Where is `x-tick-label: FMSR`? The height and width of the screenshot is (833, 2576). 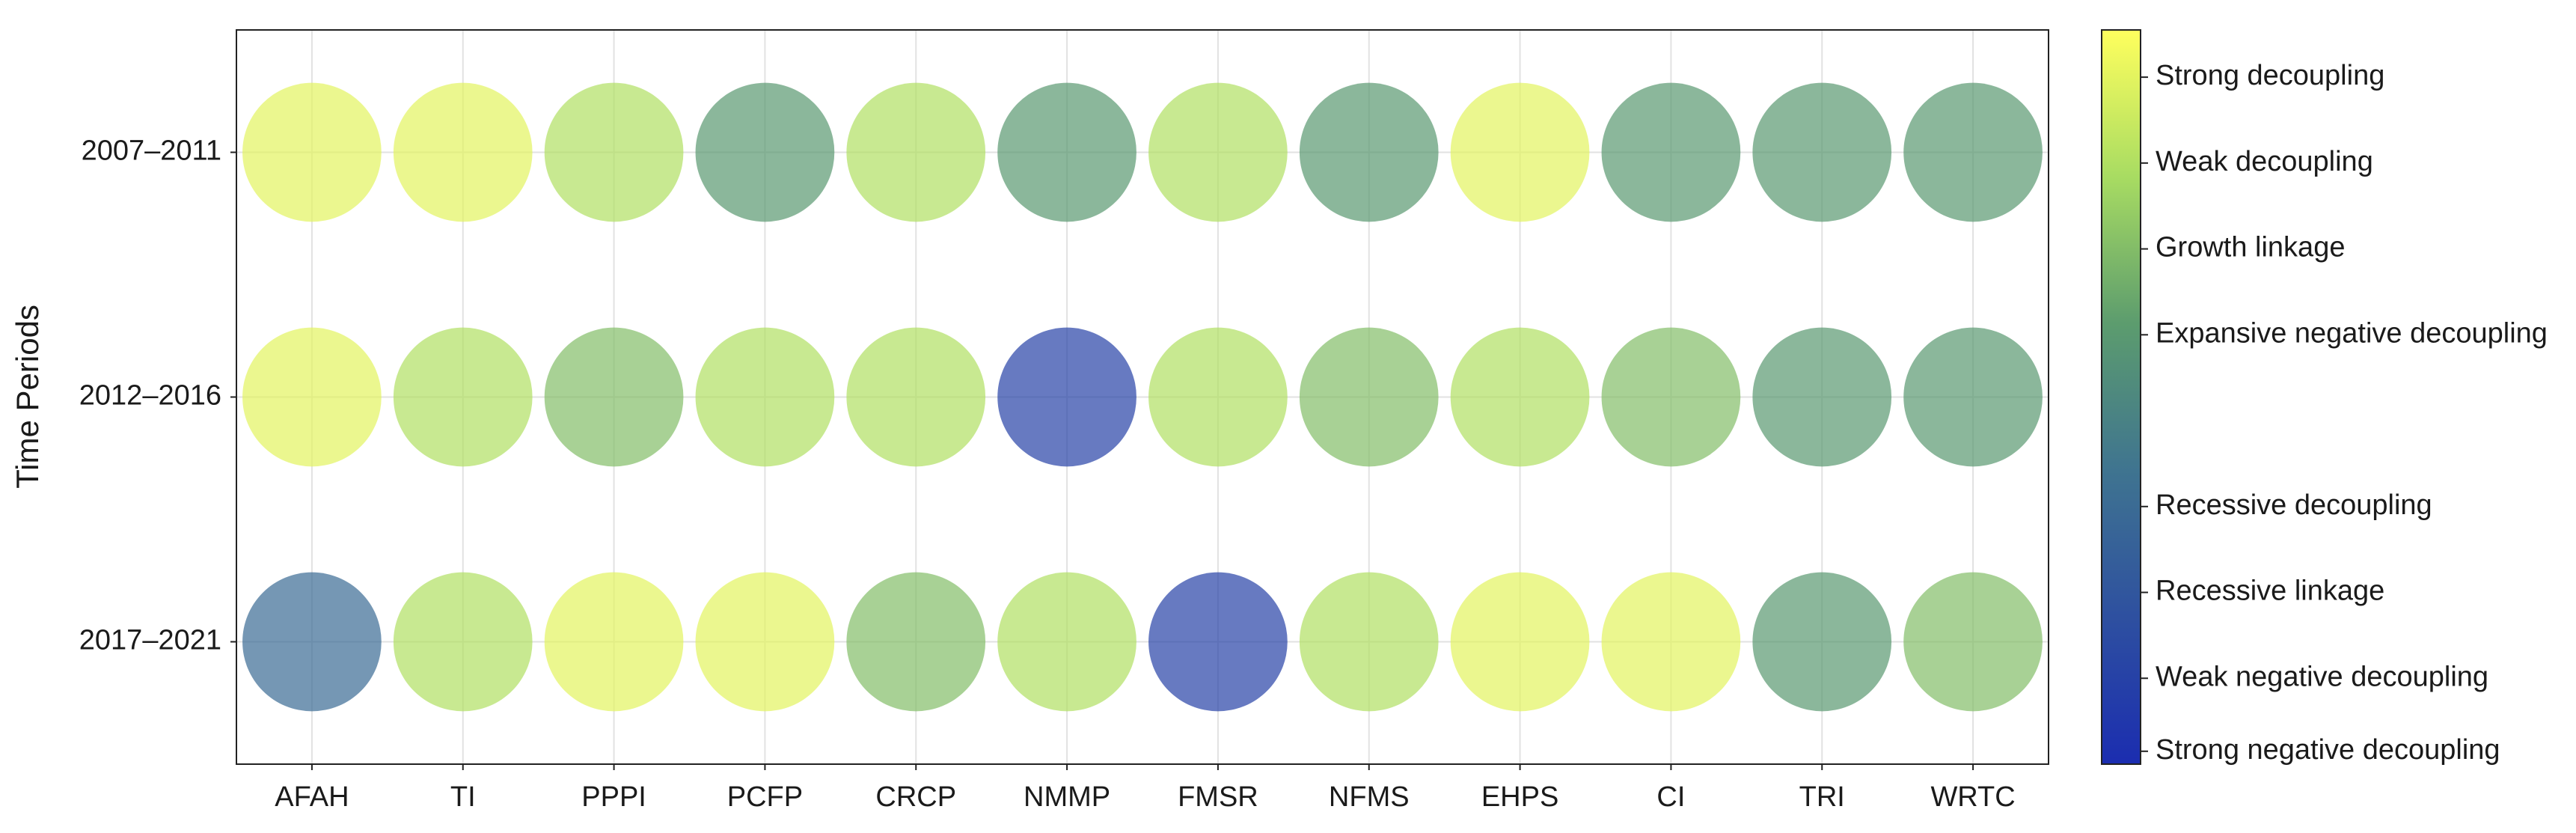
x-tick-label: FMSR is located at coordinates (1218, 797).